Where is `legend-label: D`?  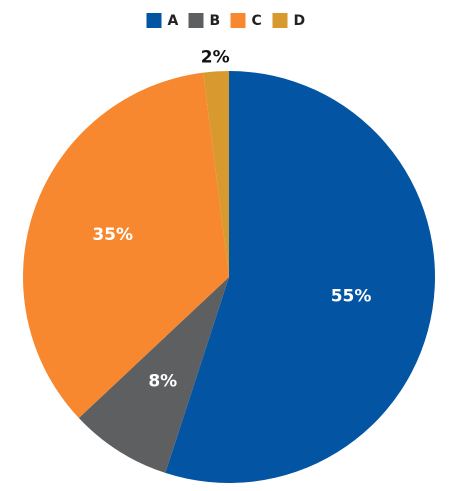
legend-label: D is located at coordinates (300, 21).